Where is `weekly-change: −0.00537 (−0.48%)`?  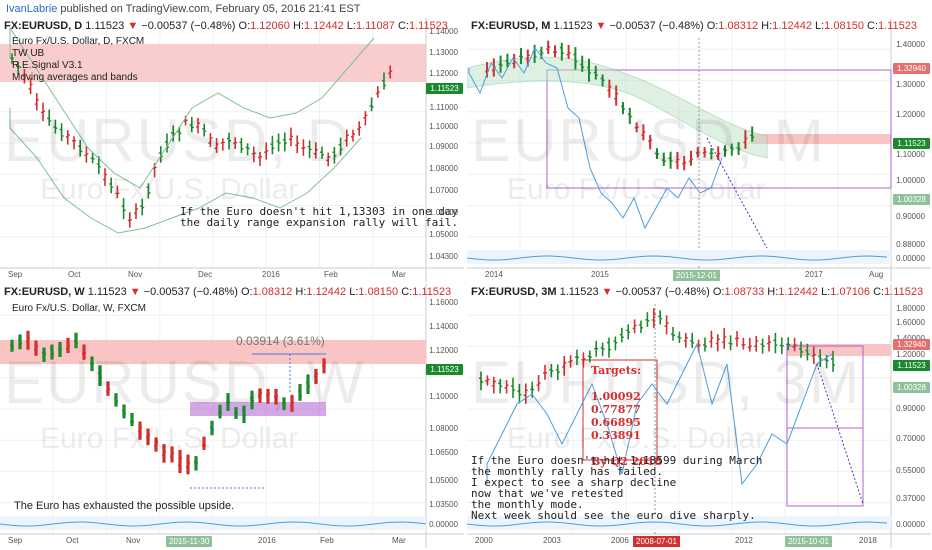
weekly-change: −0.00537 (−0.48%) is located at coordinates (190, 292).